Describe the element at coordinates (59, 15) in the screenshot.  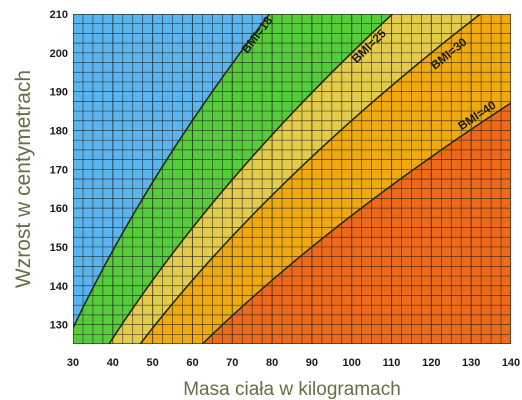
I see `y-tick-label: 210` at that location.